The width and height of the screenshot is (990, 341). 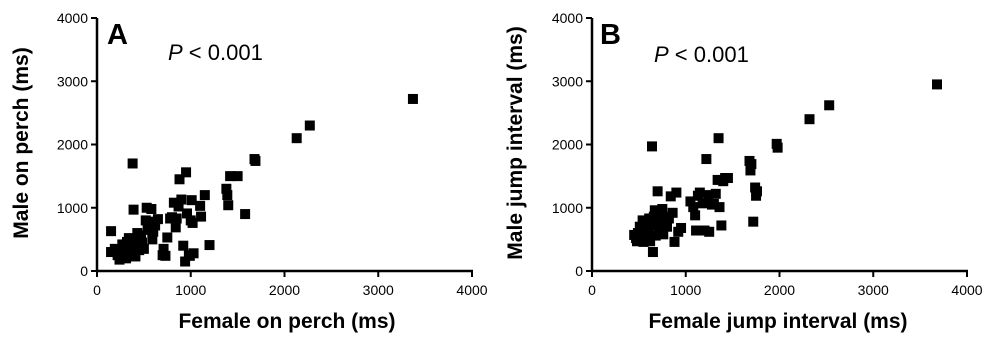 What do you see at coordinates (966, 290) in the screenshot?
I see `panel-b-x-tick-label: 4000` at bounding box center [966, 290].